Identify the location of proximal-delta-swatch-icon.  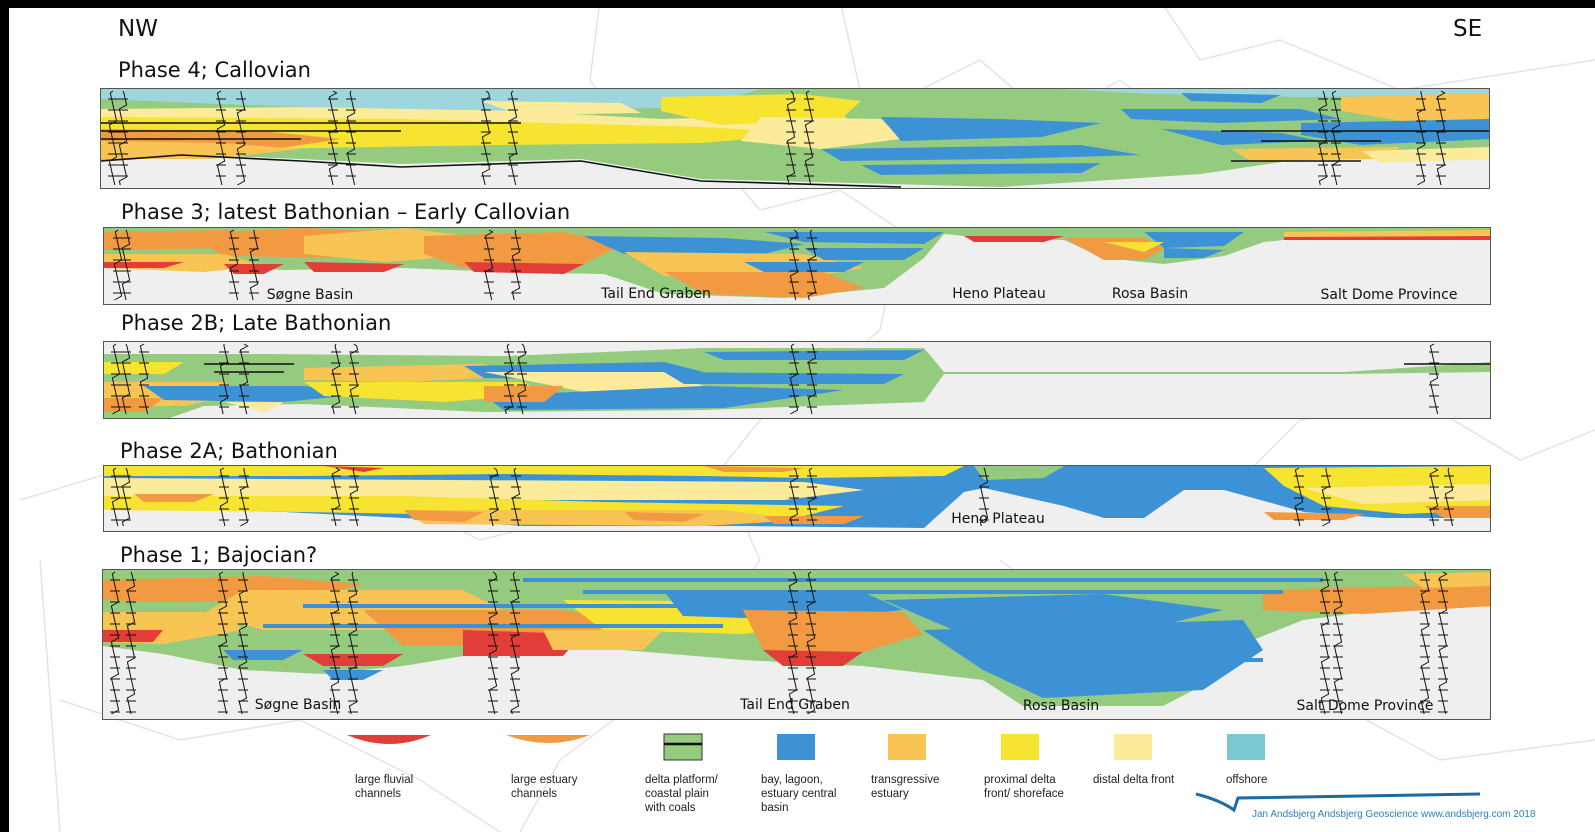
(1020, 747).